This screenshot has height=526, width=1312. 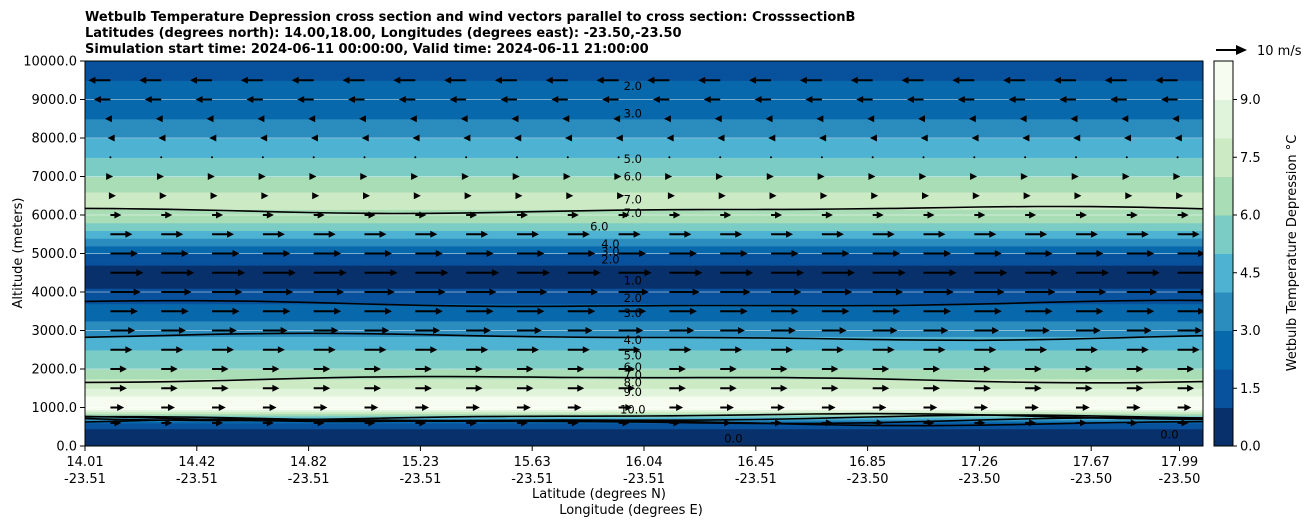 What do you see at coordinates (196, 462) in the screenshot?
I see `x-tick-label-latitude: 14.42` at bounding box center [196, 462].